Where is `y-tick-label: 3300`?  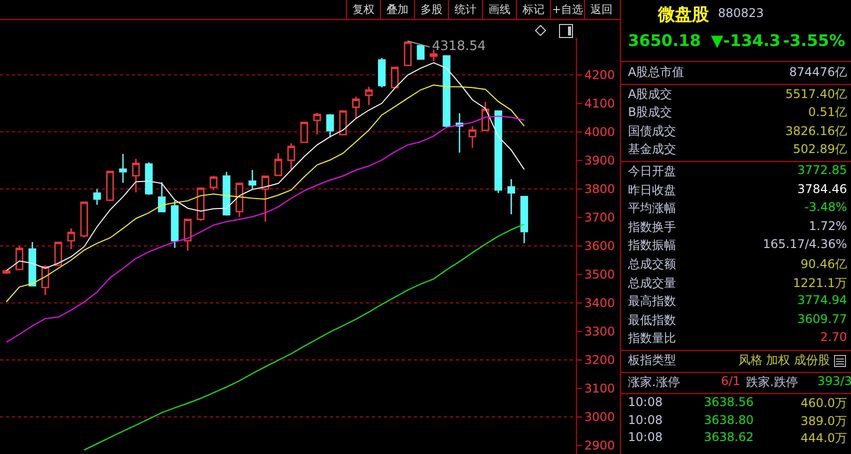
y-tick-label: 3300 is located at coordinates (599, 331).